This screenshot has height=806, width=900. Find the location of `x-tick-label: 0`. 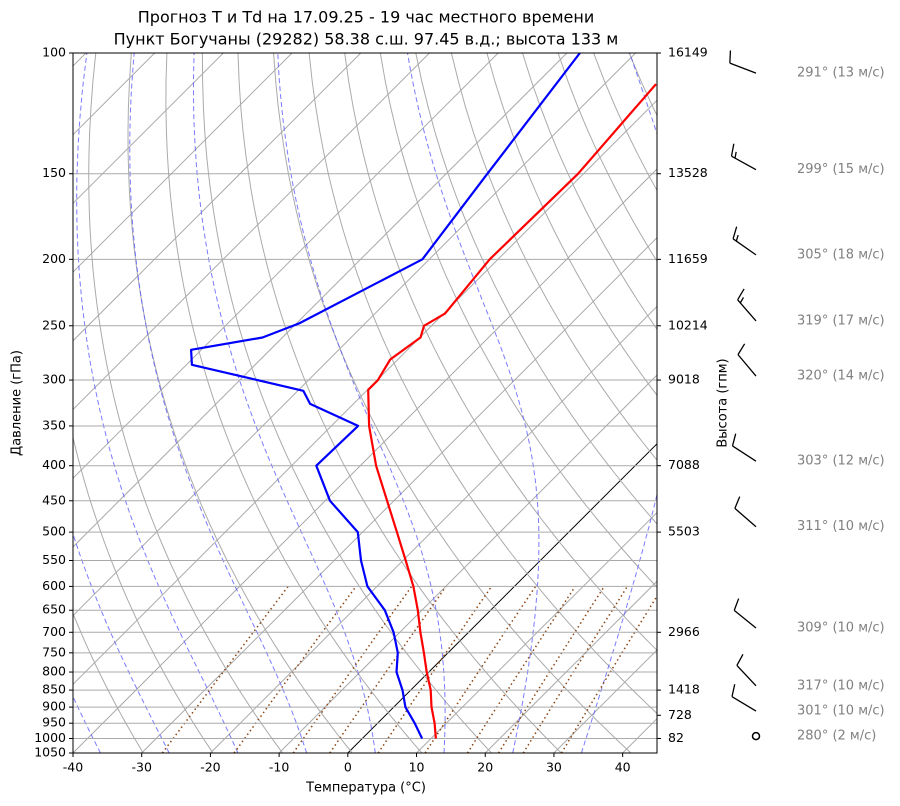

x-tick-label: 0 is located at coordinates (348, 767).